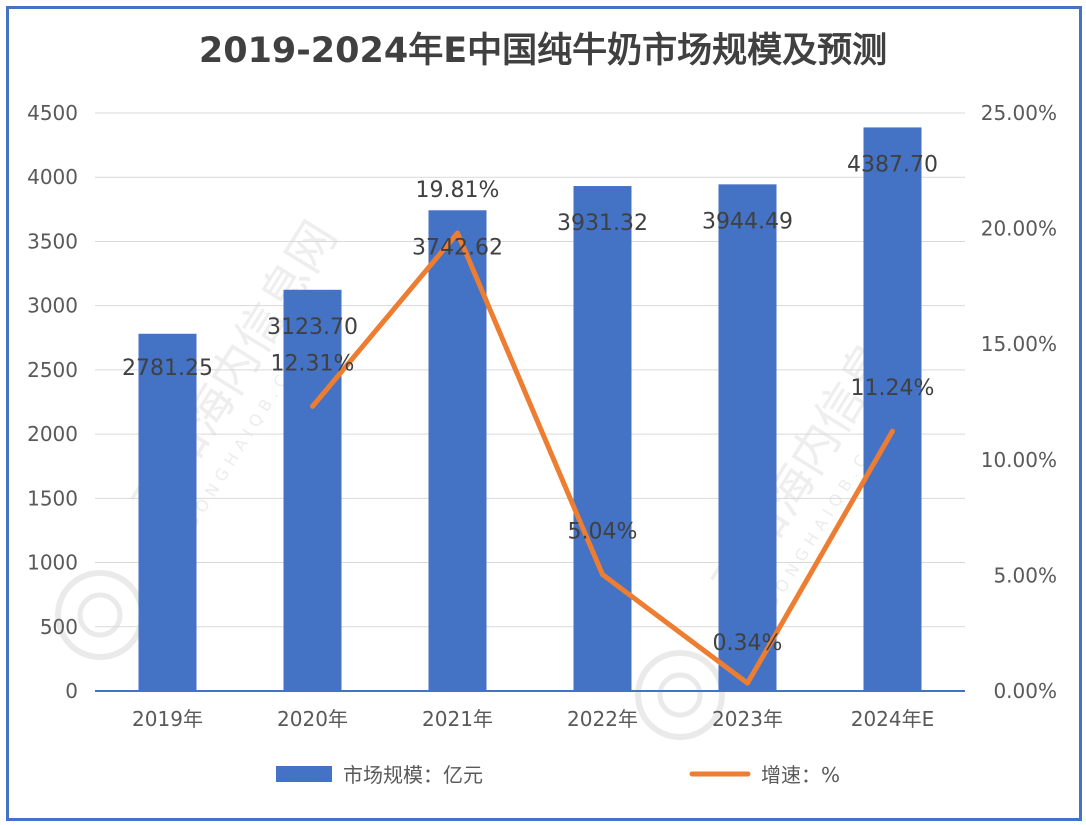 Image resolution: width=1086 pixels, height=825 pixels. Describe the element at coordinates (52, 498) in the screenshot. I see `left-tick-label: 1500` at that location.